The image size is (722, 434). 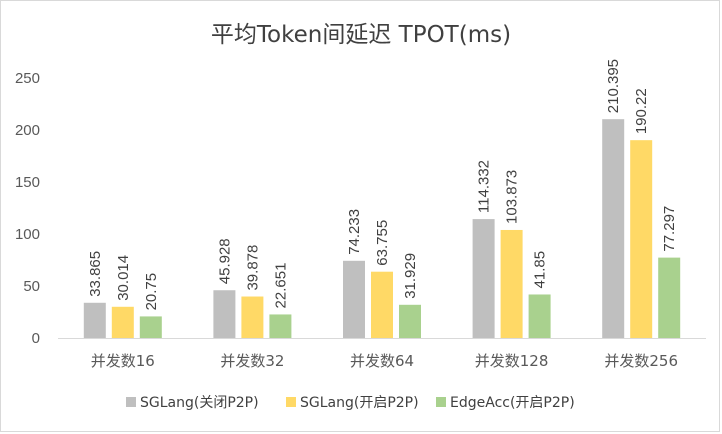 I want to click on legend-label: EdgeAcc(开启P2P), so click(x=512, y=403).